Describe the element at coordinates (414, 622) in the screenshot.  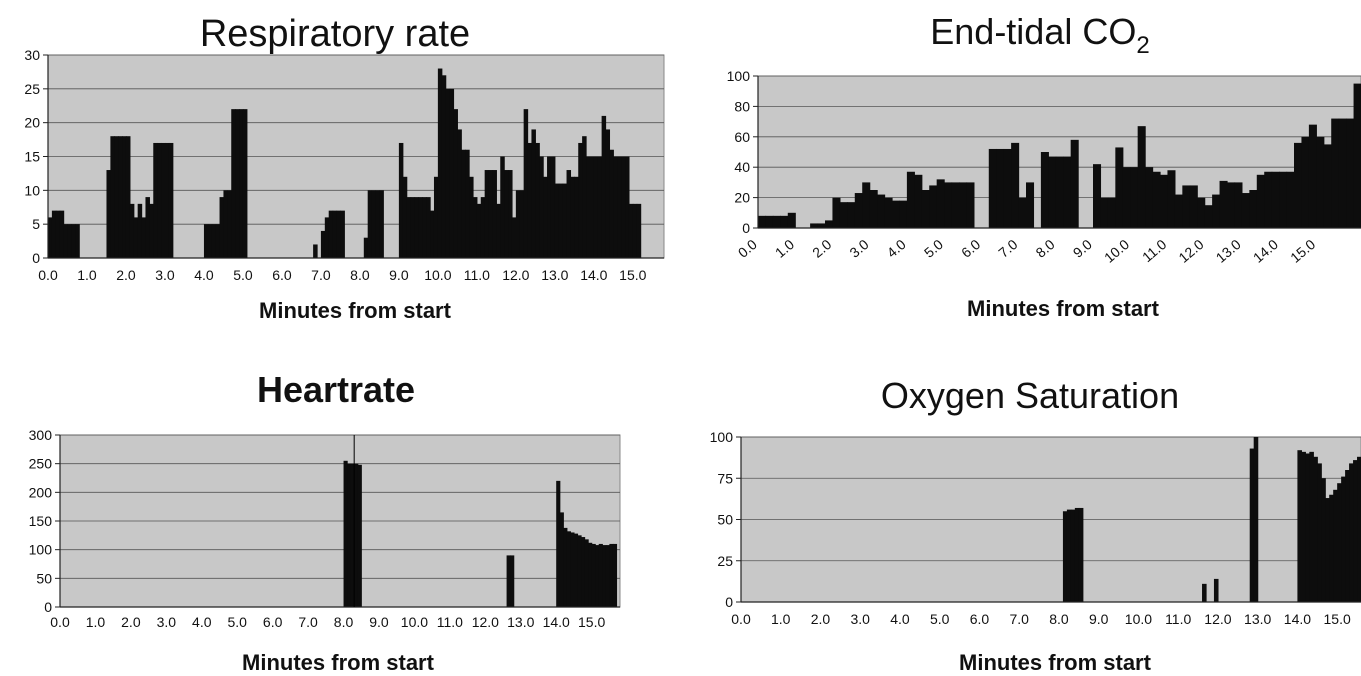
I see `x-tick-label: 10.0` at that location.